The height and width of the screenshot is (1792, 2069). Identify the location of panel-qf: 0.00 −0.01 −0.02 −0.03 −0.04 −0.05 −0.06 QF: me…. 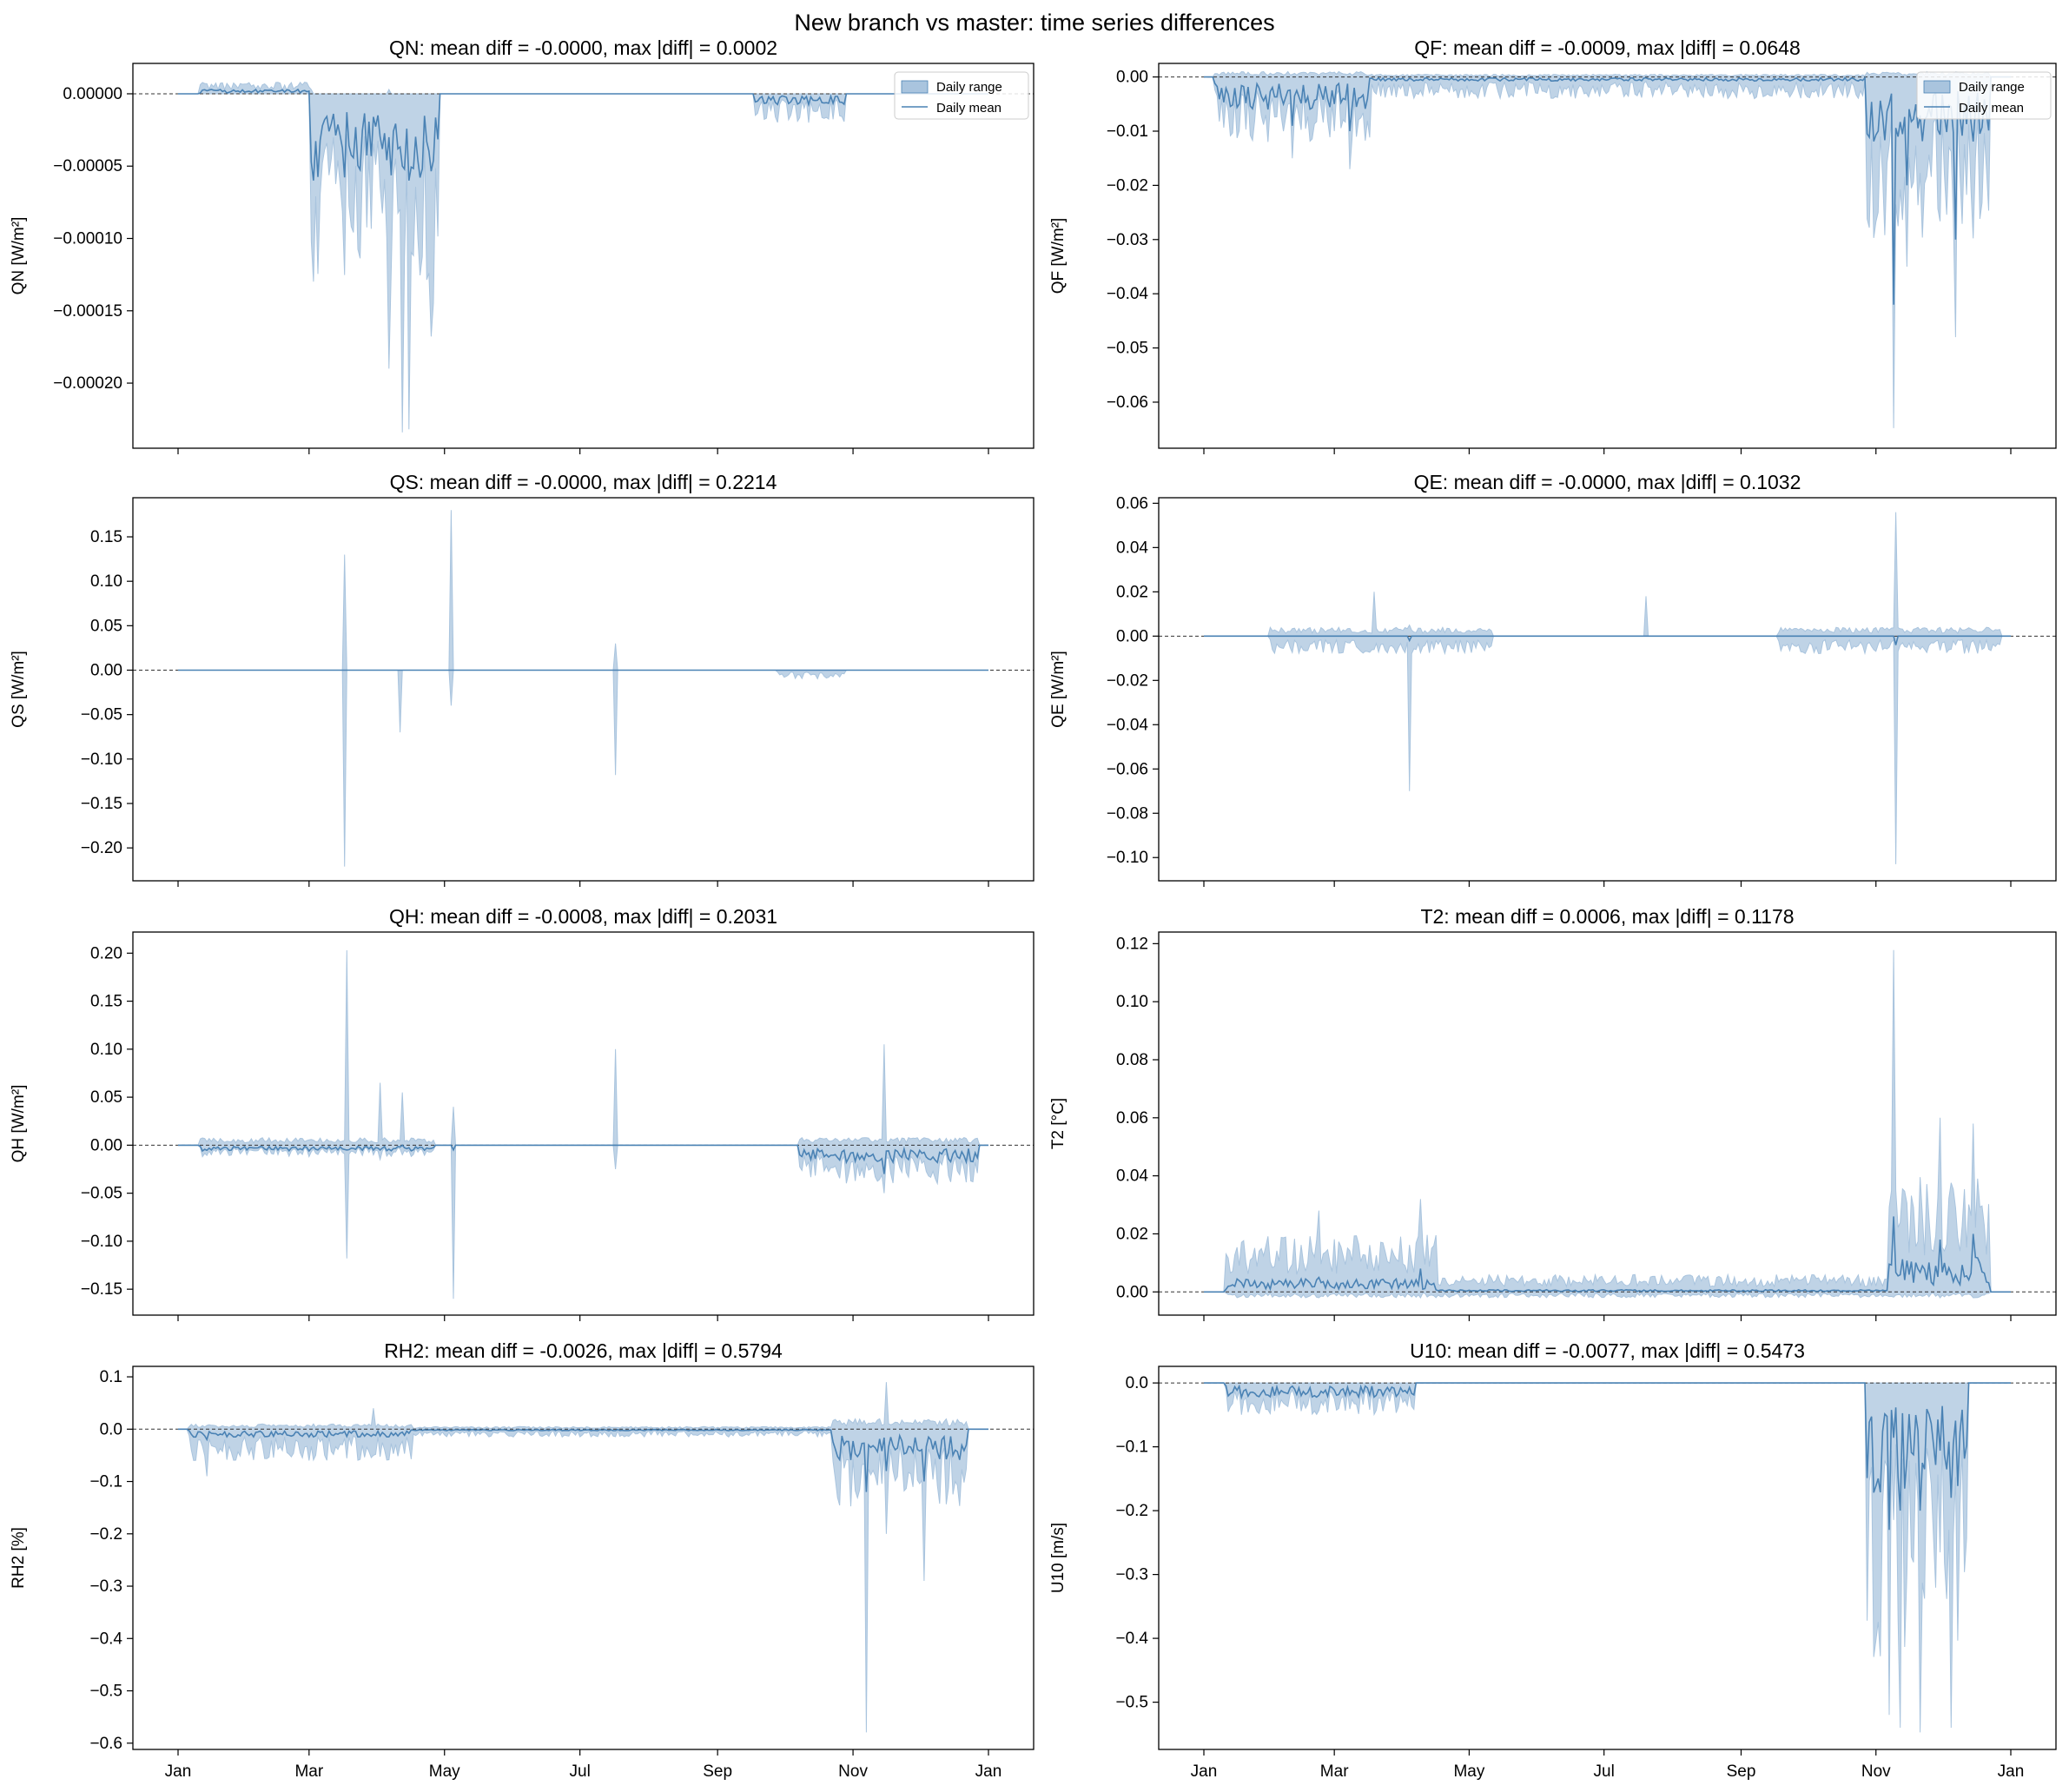
(1553, 245).